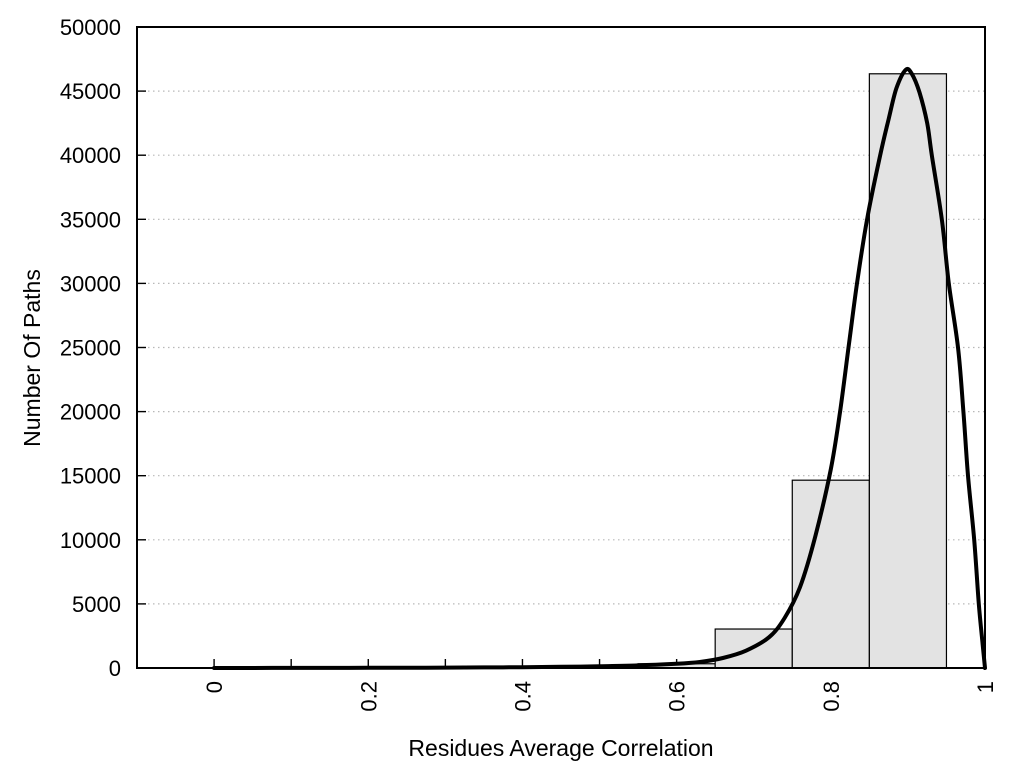 Image resolution: width=1024 pixels, height=773 pixels. Describe the element at coordinates (90, 540) in the screenshot. I see `y-tick-label: 10000` at that location.